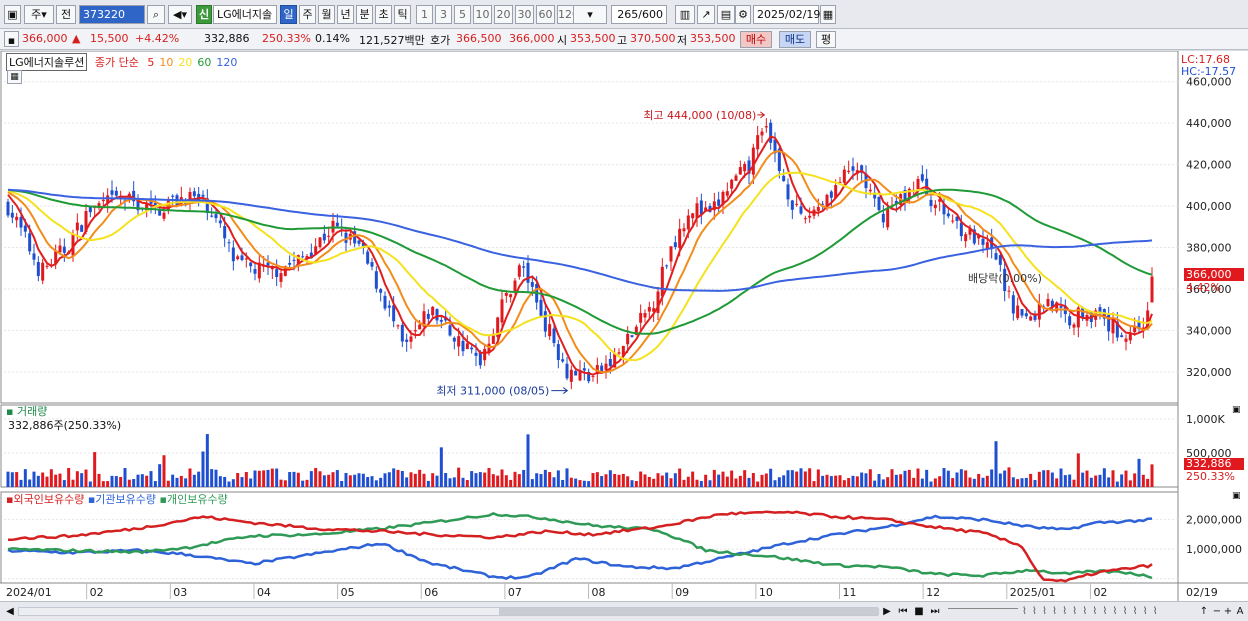 This screenshot has height=621, width=1248. Describe the element at coordinates (503, 14) in the screenshot. I see `interval-button-4: 20` at that location.